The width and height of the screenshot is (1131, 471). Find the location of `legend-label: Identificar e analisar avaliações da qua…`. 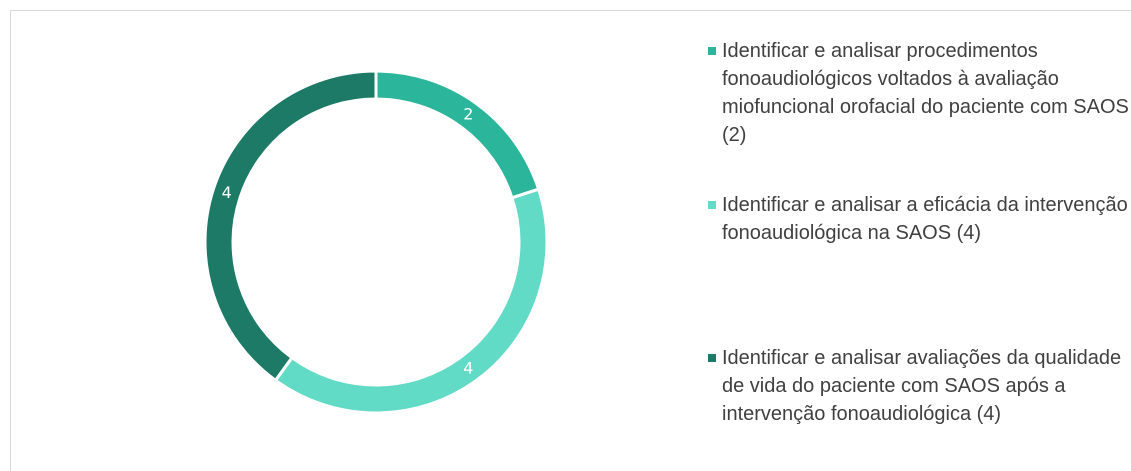

legend-label: Identificar e analisar avaliações da qua… is located at coordinates (922, 386).